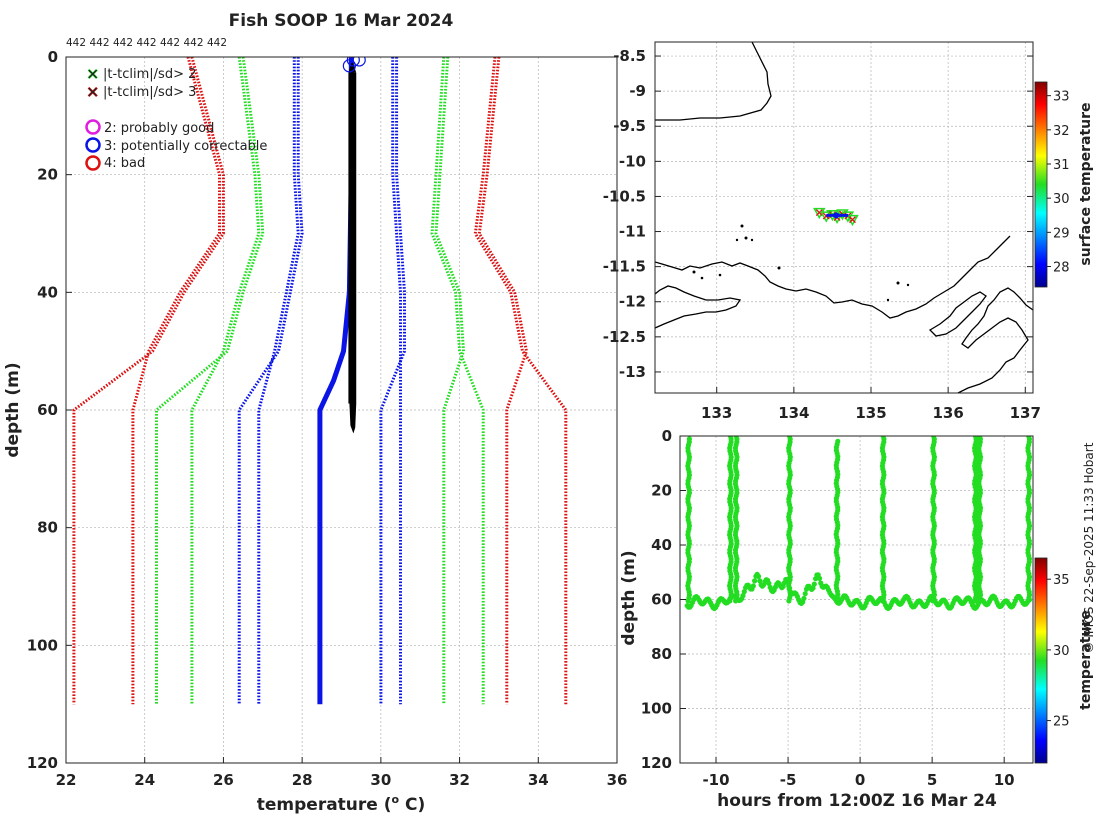 The height and width of the screenshot is (820, 1100). Describe the element at coordinates (947, 413) in the screenshot. I see `map-x-tick-label: 136` at that location.